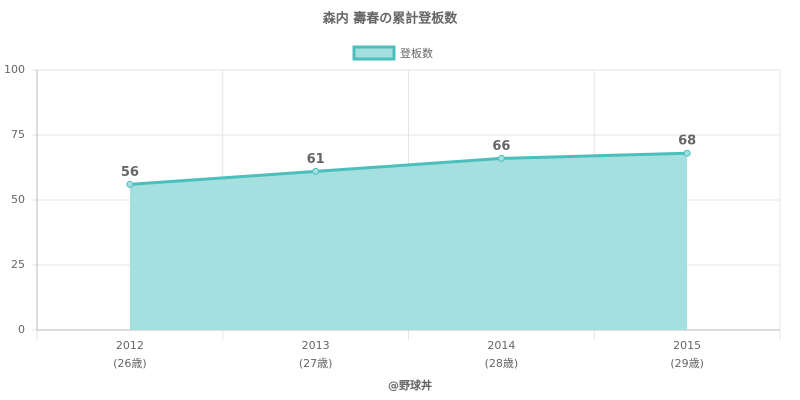  What do you see at coordinates (408, 168) in the screenshot?
I see `line` at bounding box center [408, 168].